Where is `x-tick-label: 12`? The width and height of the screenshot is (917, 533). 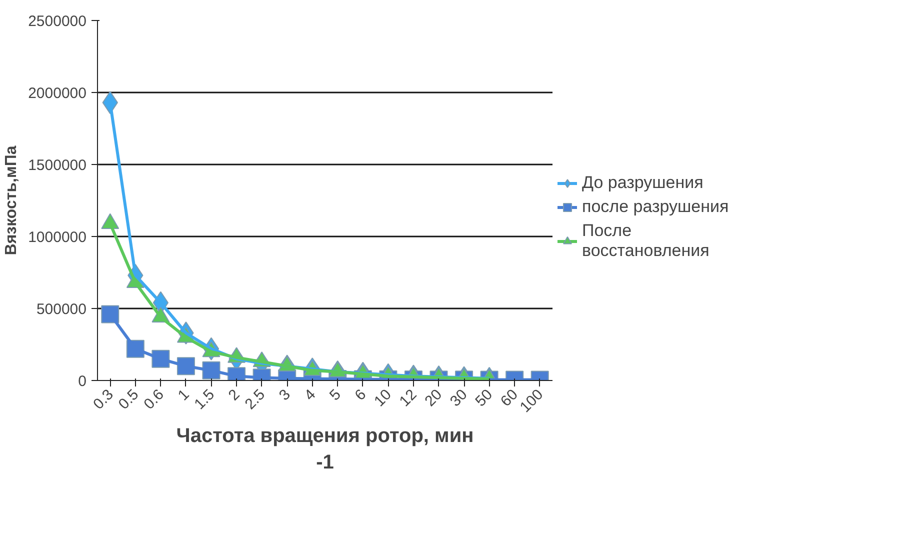 x-tick-label: 12 is located at coordinates (408, 398).